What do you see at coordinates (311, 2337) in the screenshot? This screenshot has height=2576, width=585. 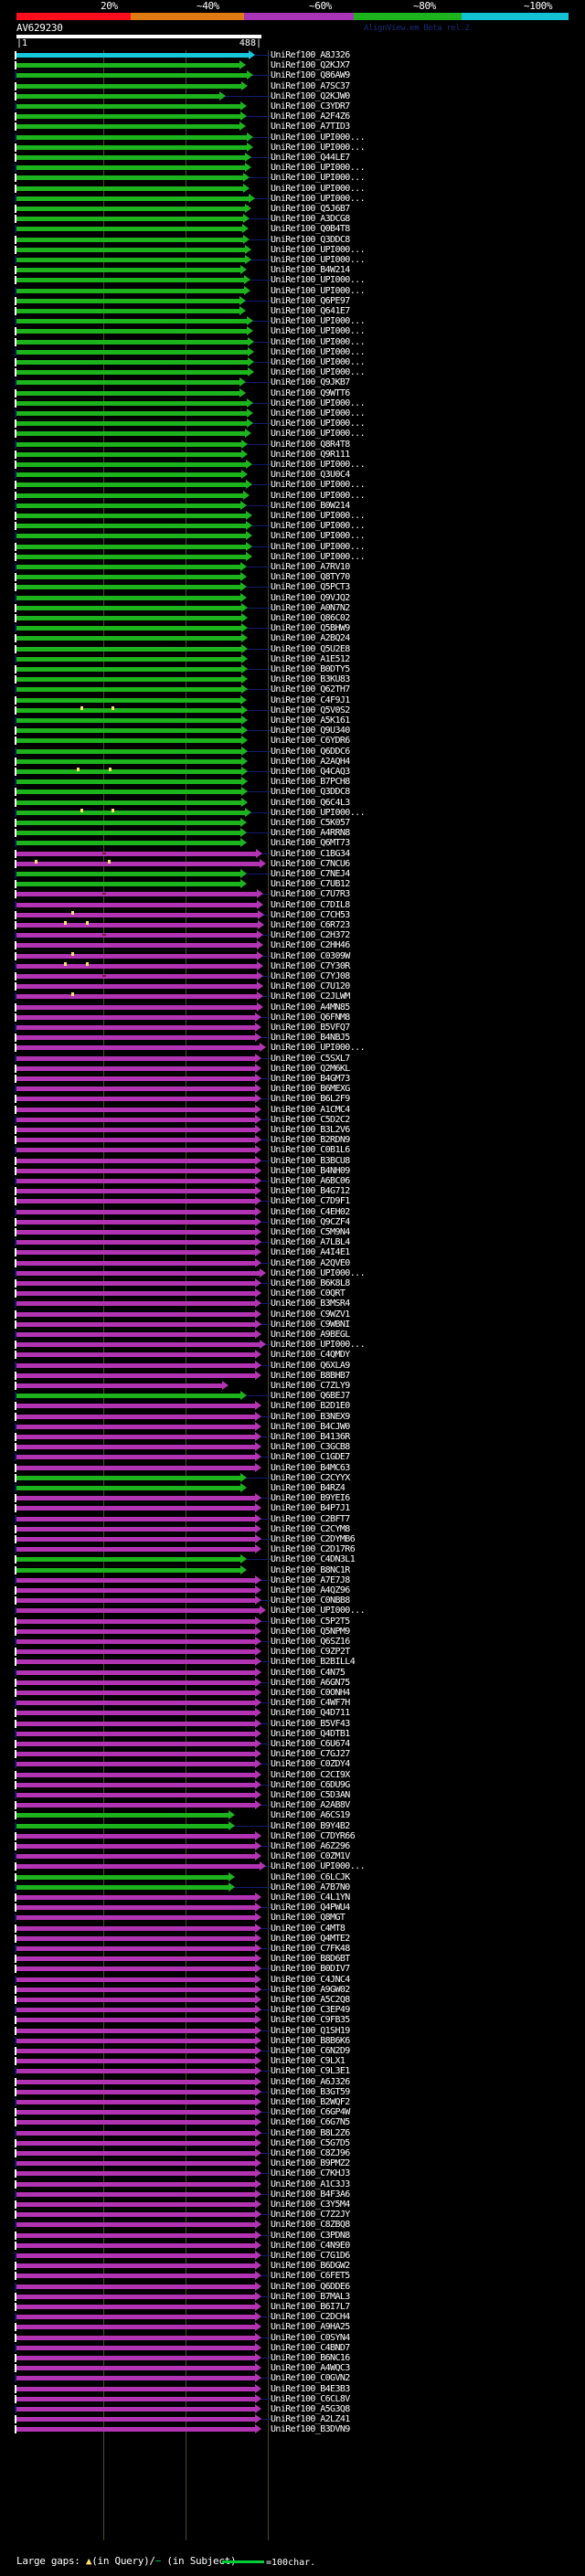 I see `hit-accession-label: UniRef100_C0SYN4` at bounding box center [311, 2337].